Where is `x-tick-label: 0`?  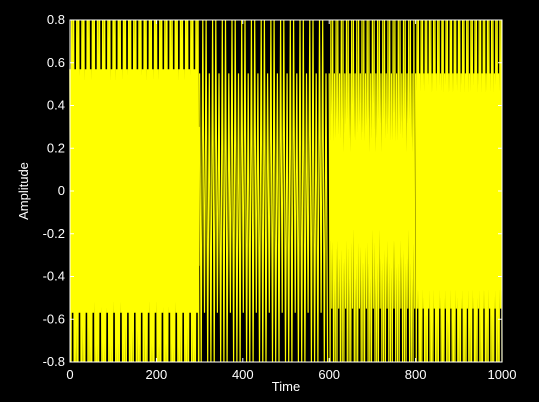 x-tick-label: 0 is located at coordinates (69, 374).